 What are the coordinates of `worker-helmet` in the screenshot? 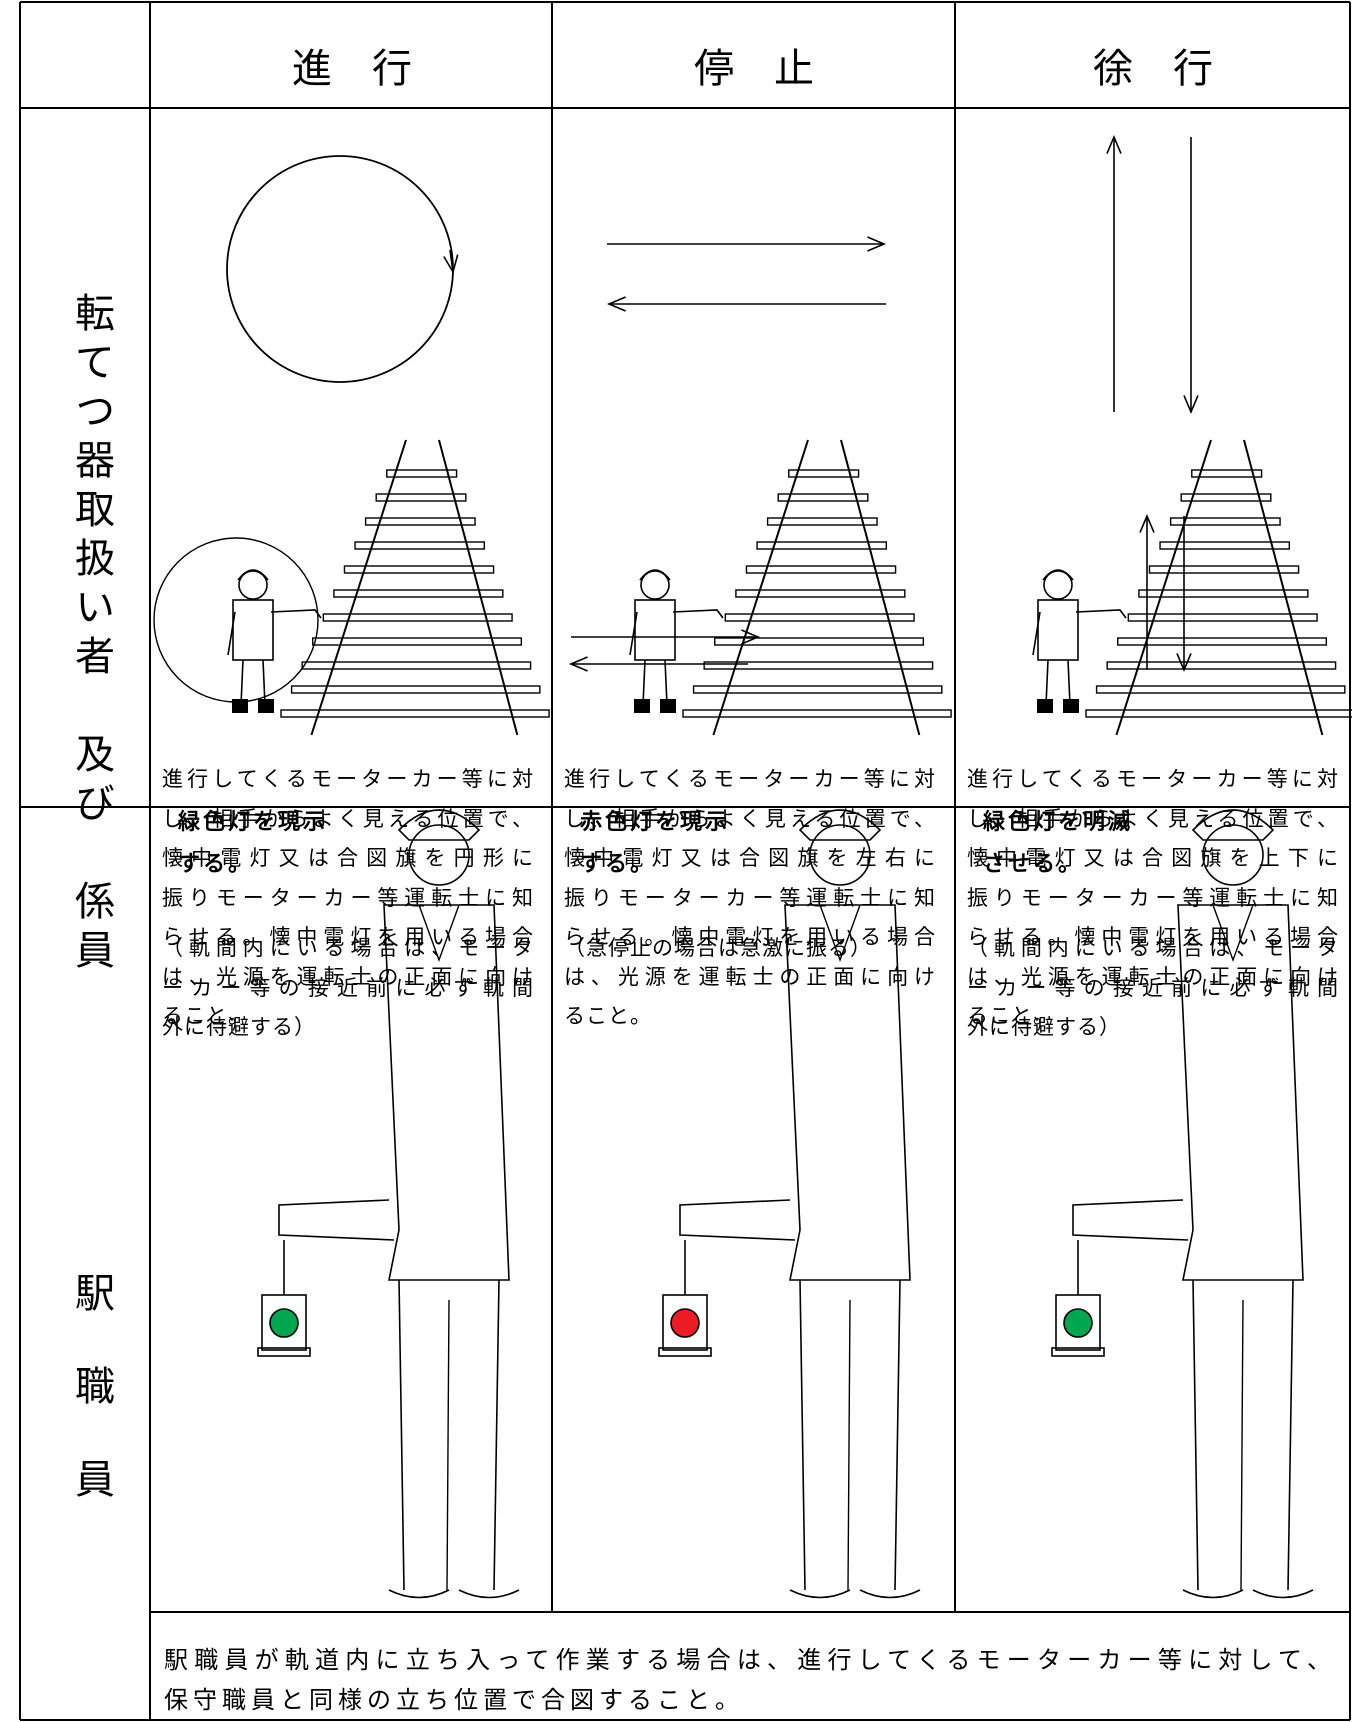 It's located at (253, 575).